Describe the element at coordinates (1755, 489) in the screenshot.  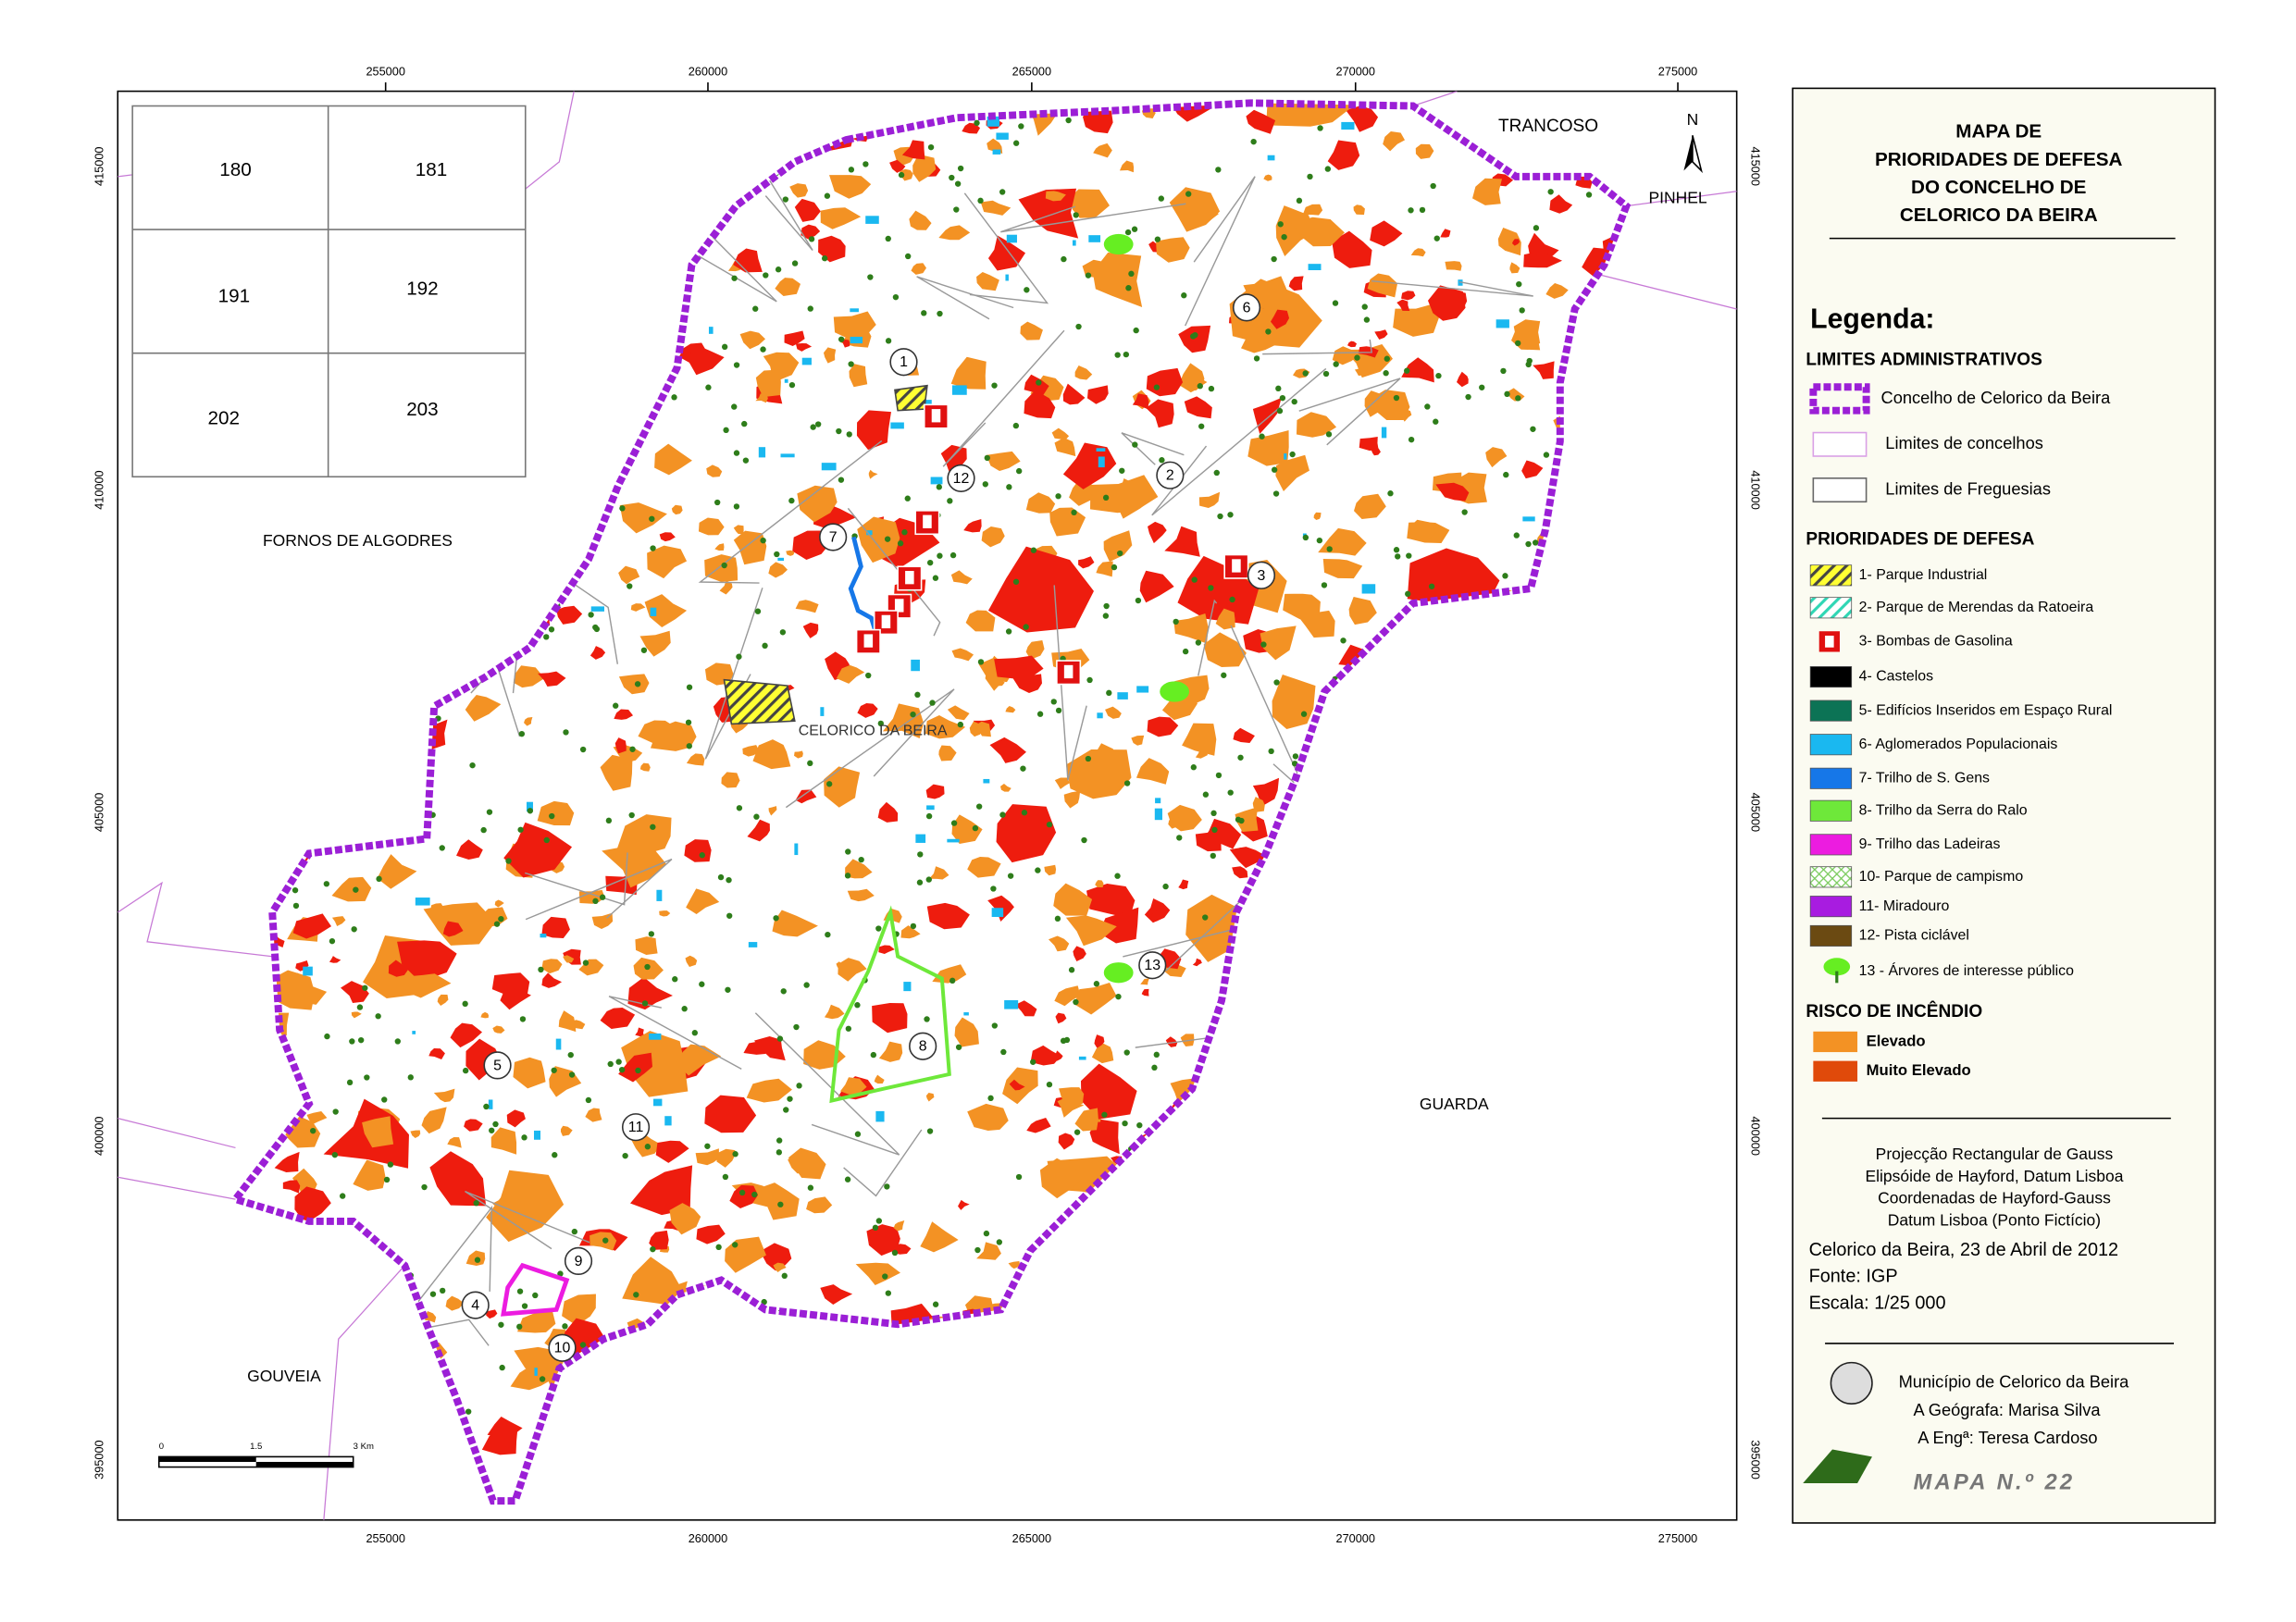
I see `y-coordinate: 410000` at that location.